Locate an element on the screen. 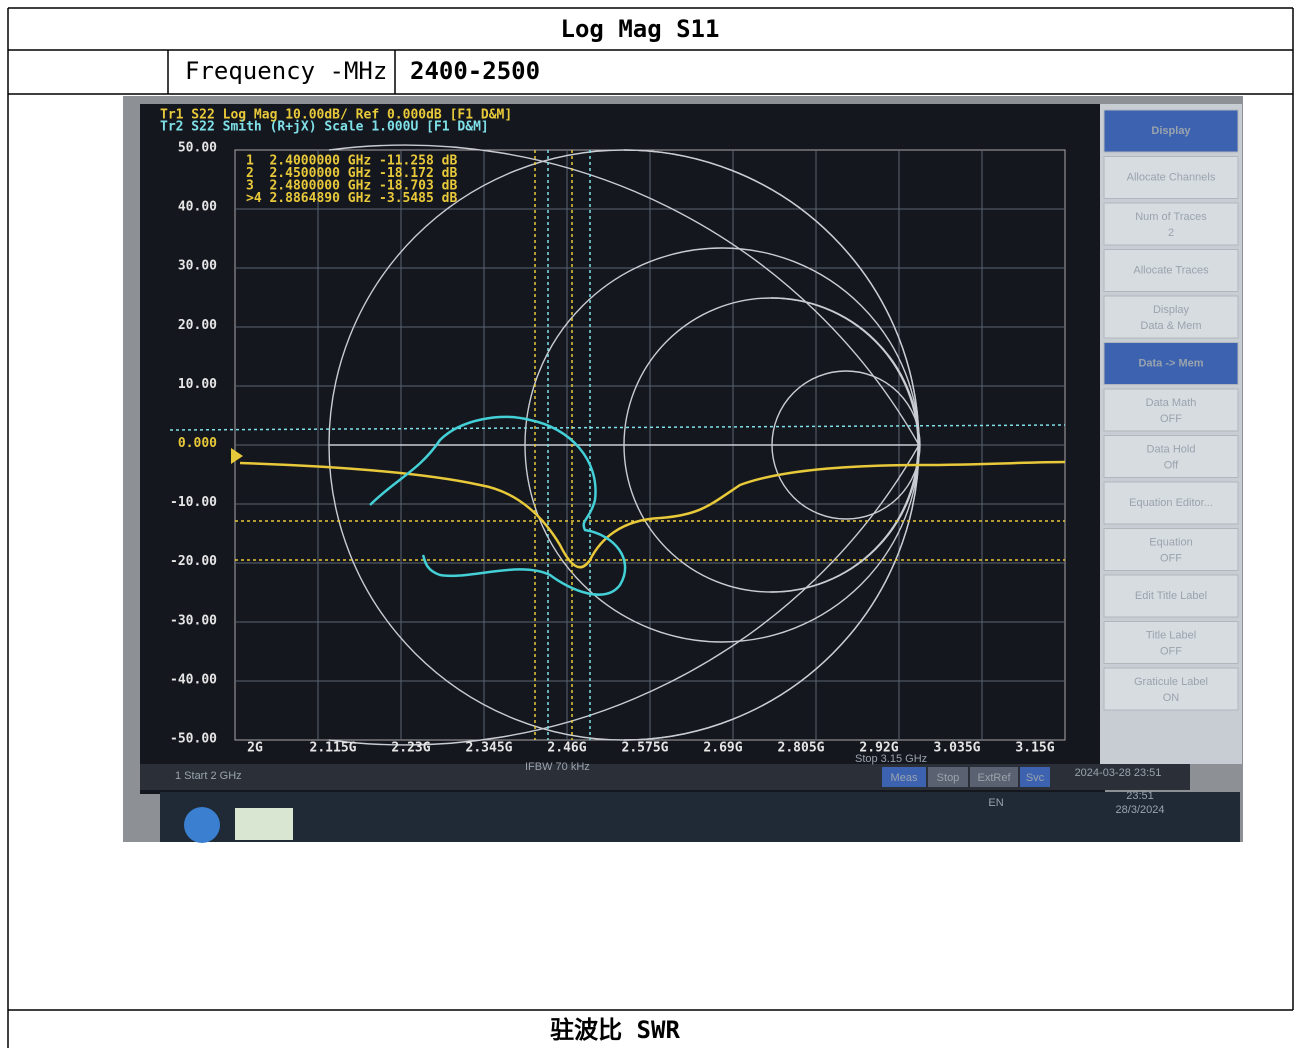  status-button-label: Stop is located at coordinates (948, 778).